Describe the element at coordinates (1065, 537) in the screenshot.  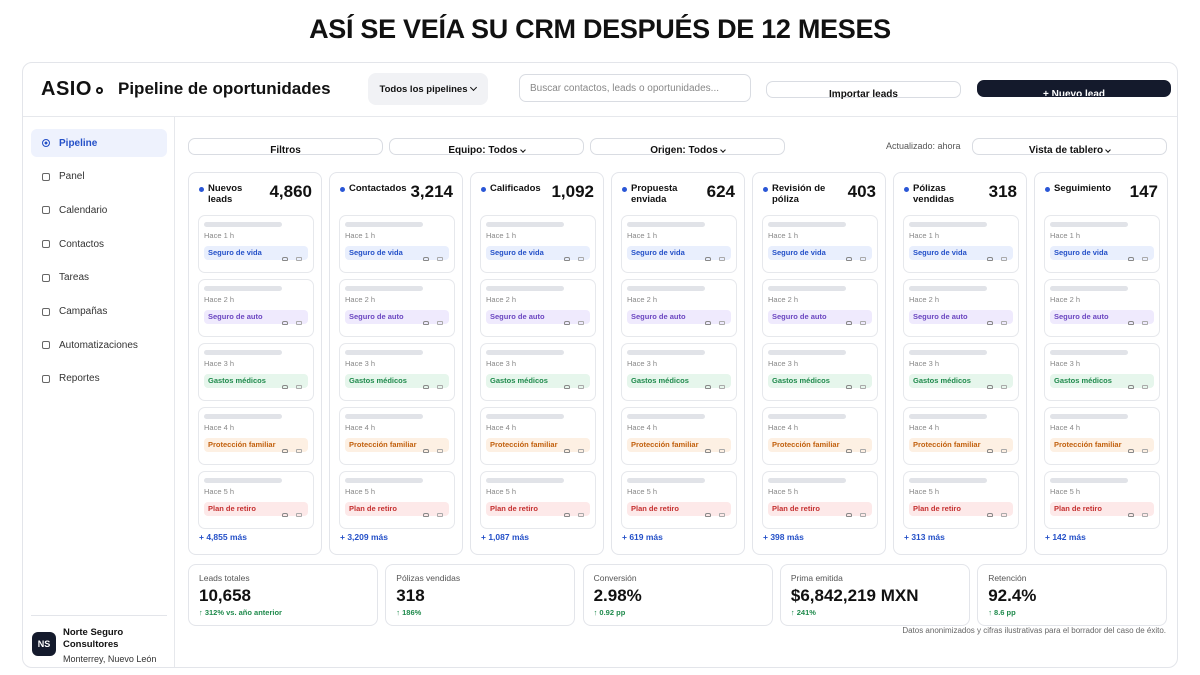
I see `more-link: + 142 más` at that location.